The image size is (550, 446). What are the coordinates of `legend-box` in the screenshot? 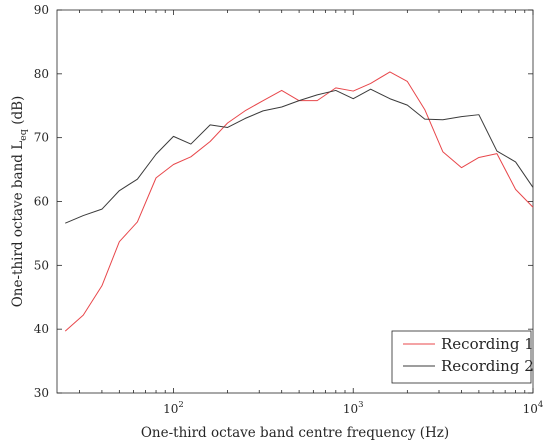 It's located at (461, 357).